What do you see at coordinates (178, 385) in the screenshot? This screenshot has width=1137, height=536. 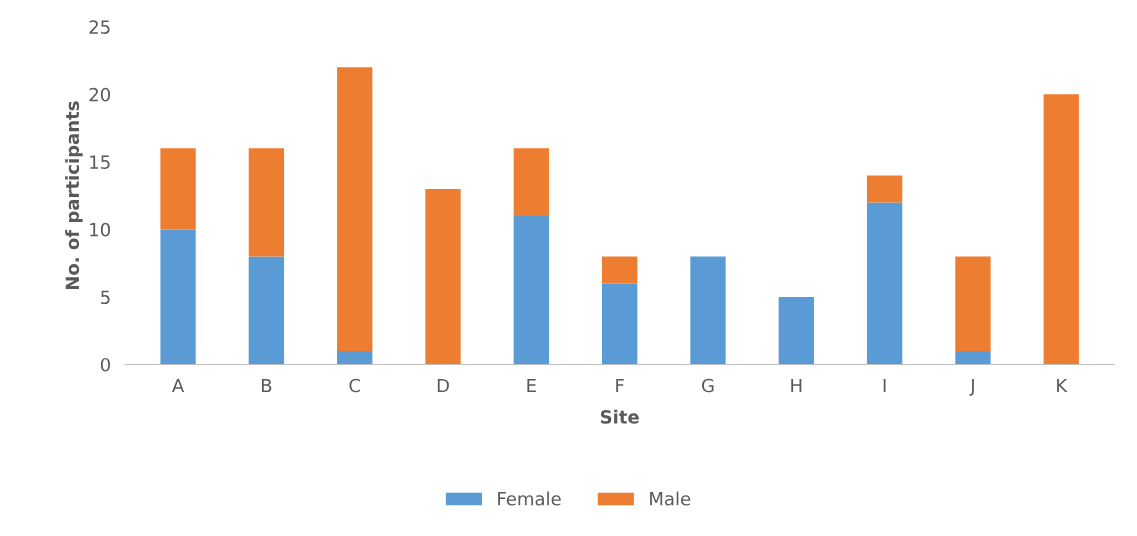 I see `x-tick-label: A` at bounding box center [178, 385].